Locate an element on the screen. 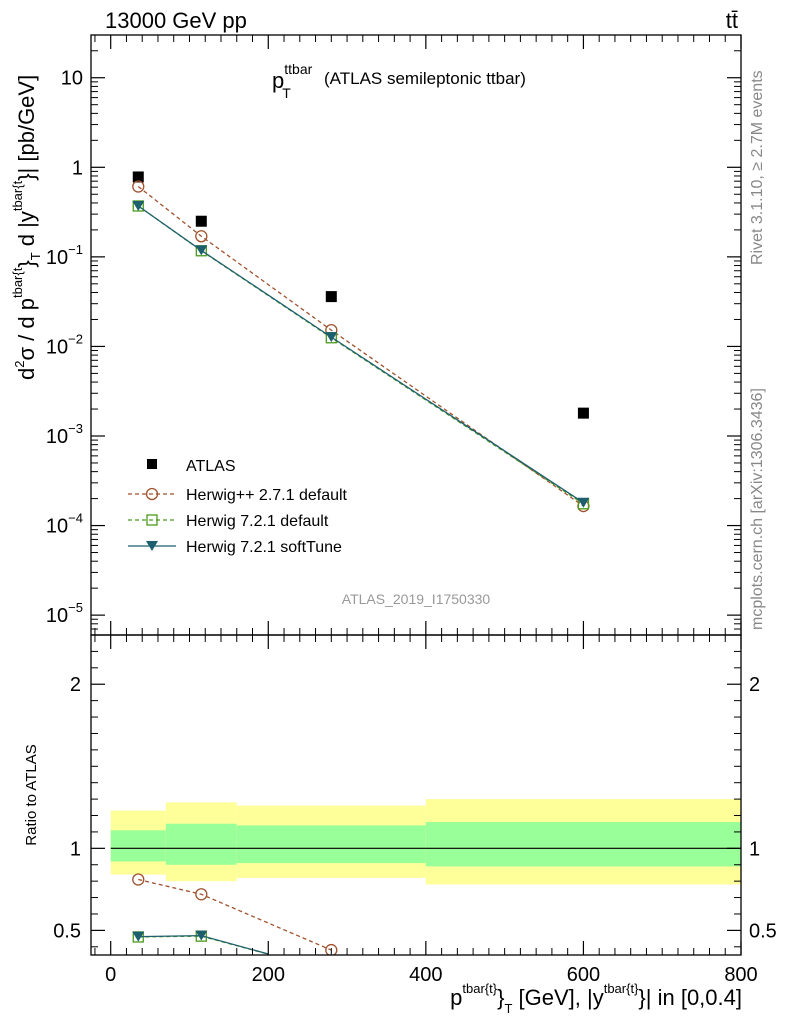 Image resolution: width=786 pixels, height=1024 pixels. legend-marker-atlas is located at coordinates (152, 464).